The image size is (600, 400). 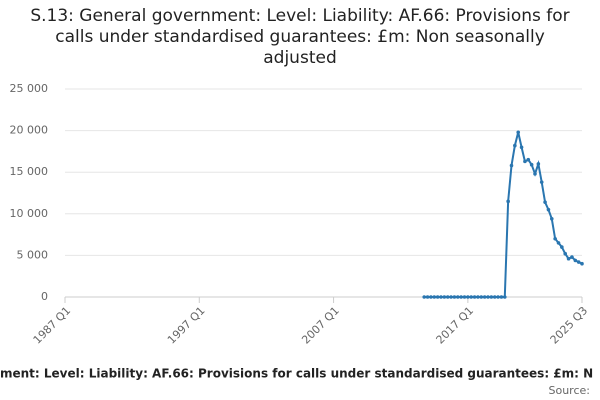 What do you see at coordinates (33, 254) in the screenshot?
I see `y-tick-label: 5 000` at bounding box center [33, 254].